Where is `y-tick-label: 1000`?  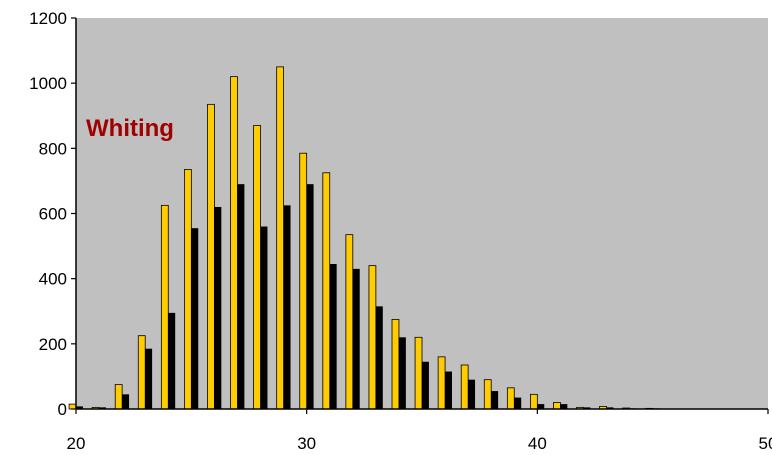
y-tick-label: 1000 is located at coordinates (48, 83).